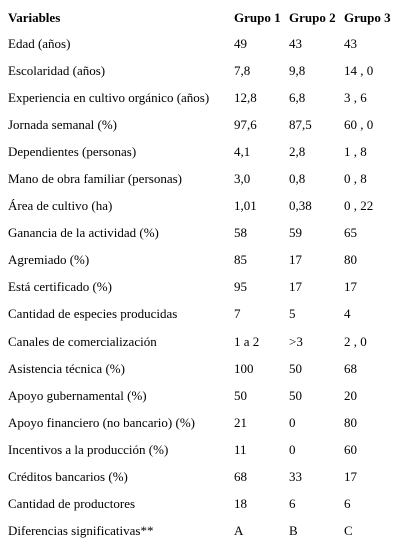  I want to click on table-row: Asistencia técnica (%) 100 50 68, so click(204, 368).